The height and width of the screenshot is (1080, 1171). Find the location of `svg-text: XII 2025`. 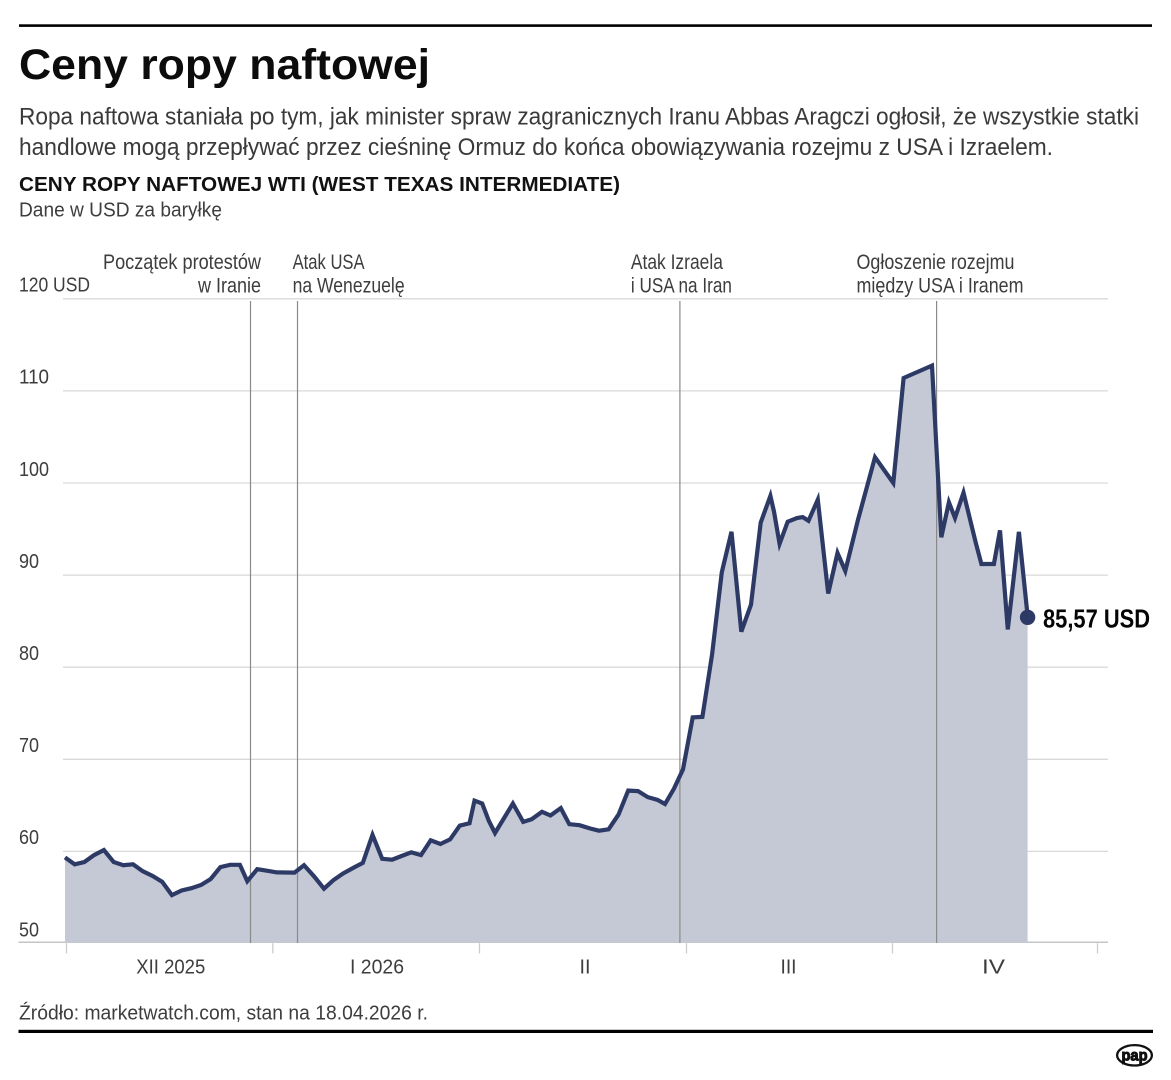

svg-text: XII 2025 is located at coordinates (170, 967).